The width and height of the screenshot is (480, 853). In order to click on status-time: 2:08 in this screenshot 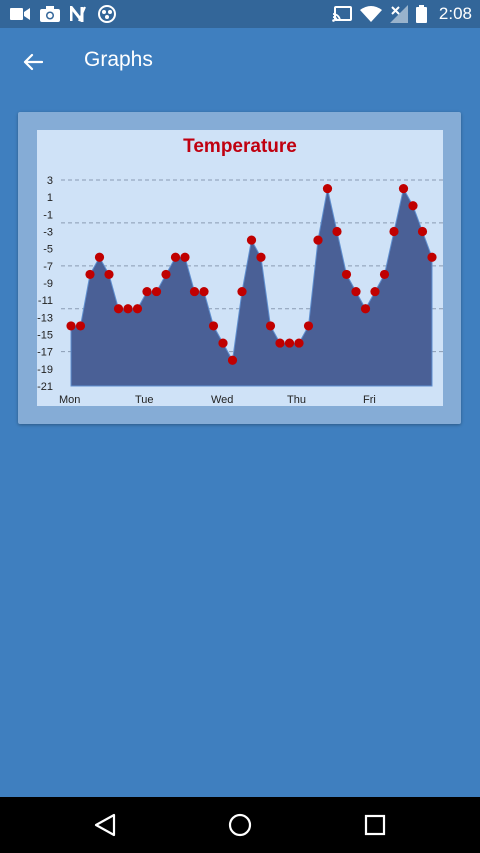, I will do `click(455, 13)`.